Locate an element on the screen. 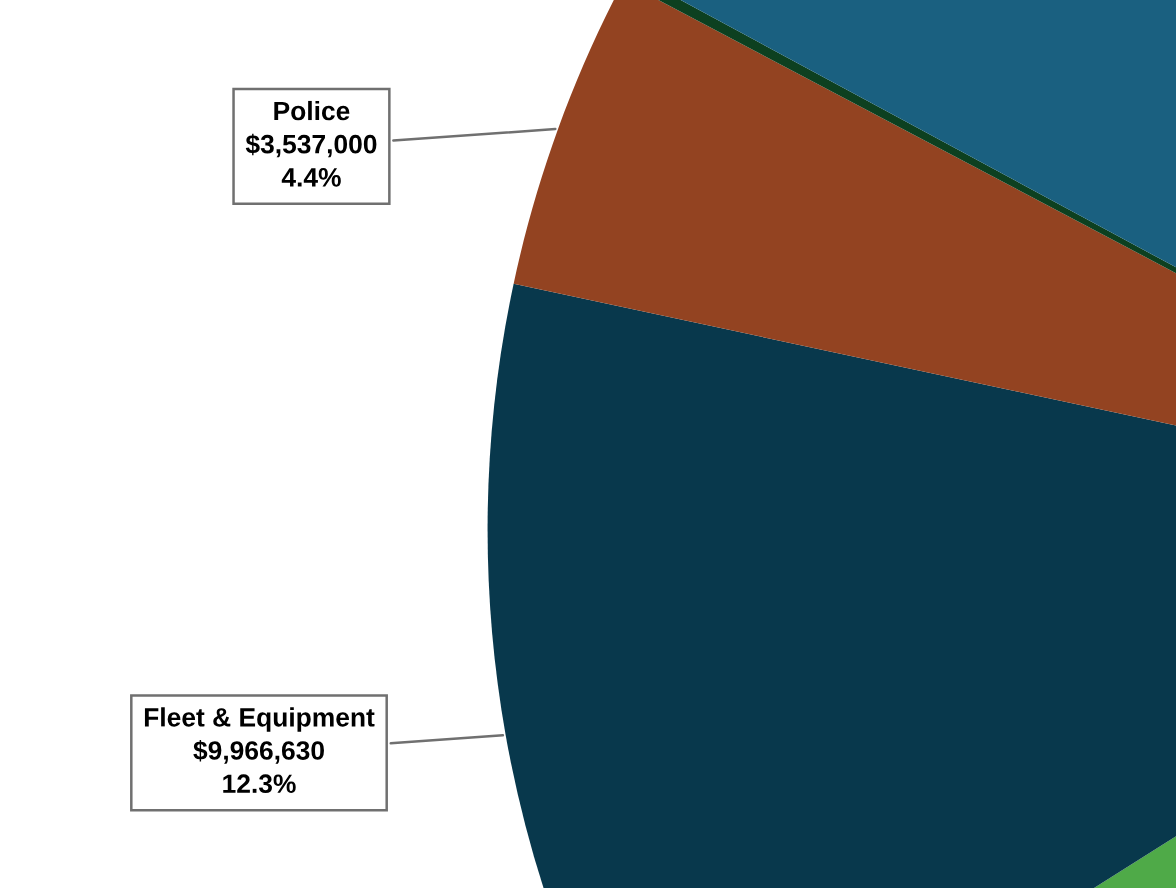  data-label: $9,966,630 12.3% is located at coordinates (258, 767).